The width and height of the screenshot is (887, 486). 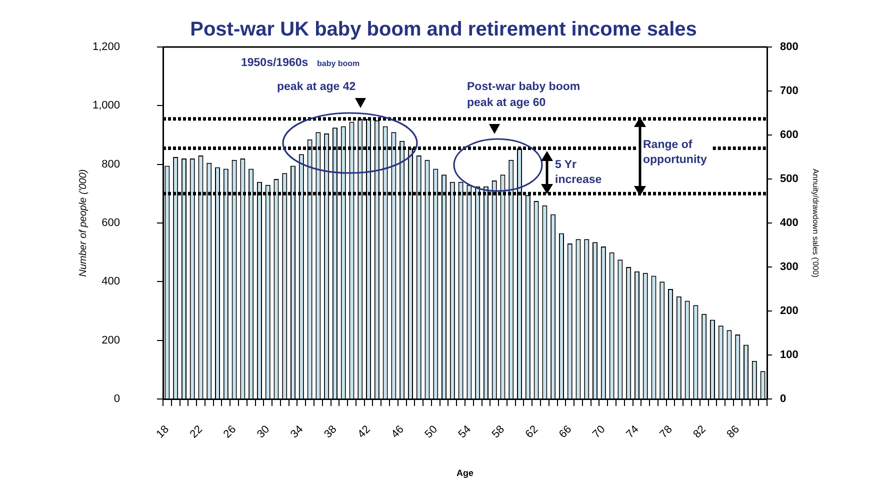 What do you see at coordinates (465, 473) in the screenshot?
I see `x-axis-title: Age` at bounding box center [465, 473].